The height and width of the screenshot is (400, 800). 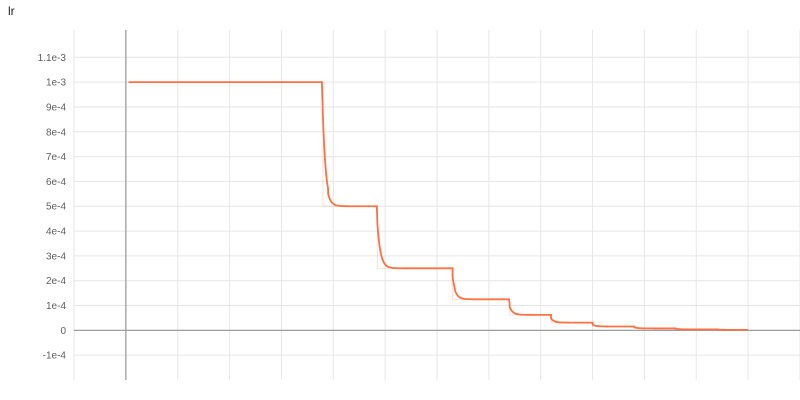 What do you see at coordinates (56, 132) in the screenshot?
I see `y-tick-label-3: 8e-4` at bounding box center [56, 132].